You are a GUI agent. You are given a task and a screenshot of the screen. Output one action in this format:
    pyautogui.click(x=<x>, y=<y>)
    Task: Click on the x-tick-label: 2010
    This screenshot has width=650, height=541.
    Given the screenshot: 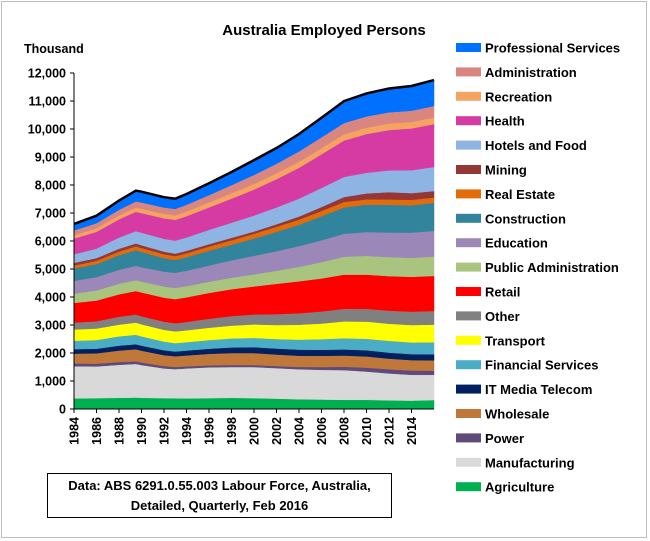 What is the action you would take?
    pyautogui.click(x=367, y=431)
    